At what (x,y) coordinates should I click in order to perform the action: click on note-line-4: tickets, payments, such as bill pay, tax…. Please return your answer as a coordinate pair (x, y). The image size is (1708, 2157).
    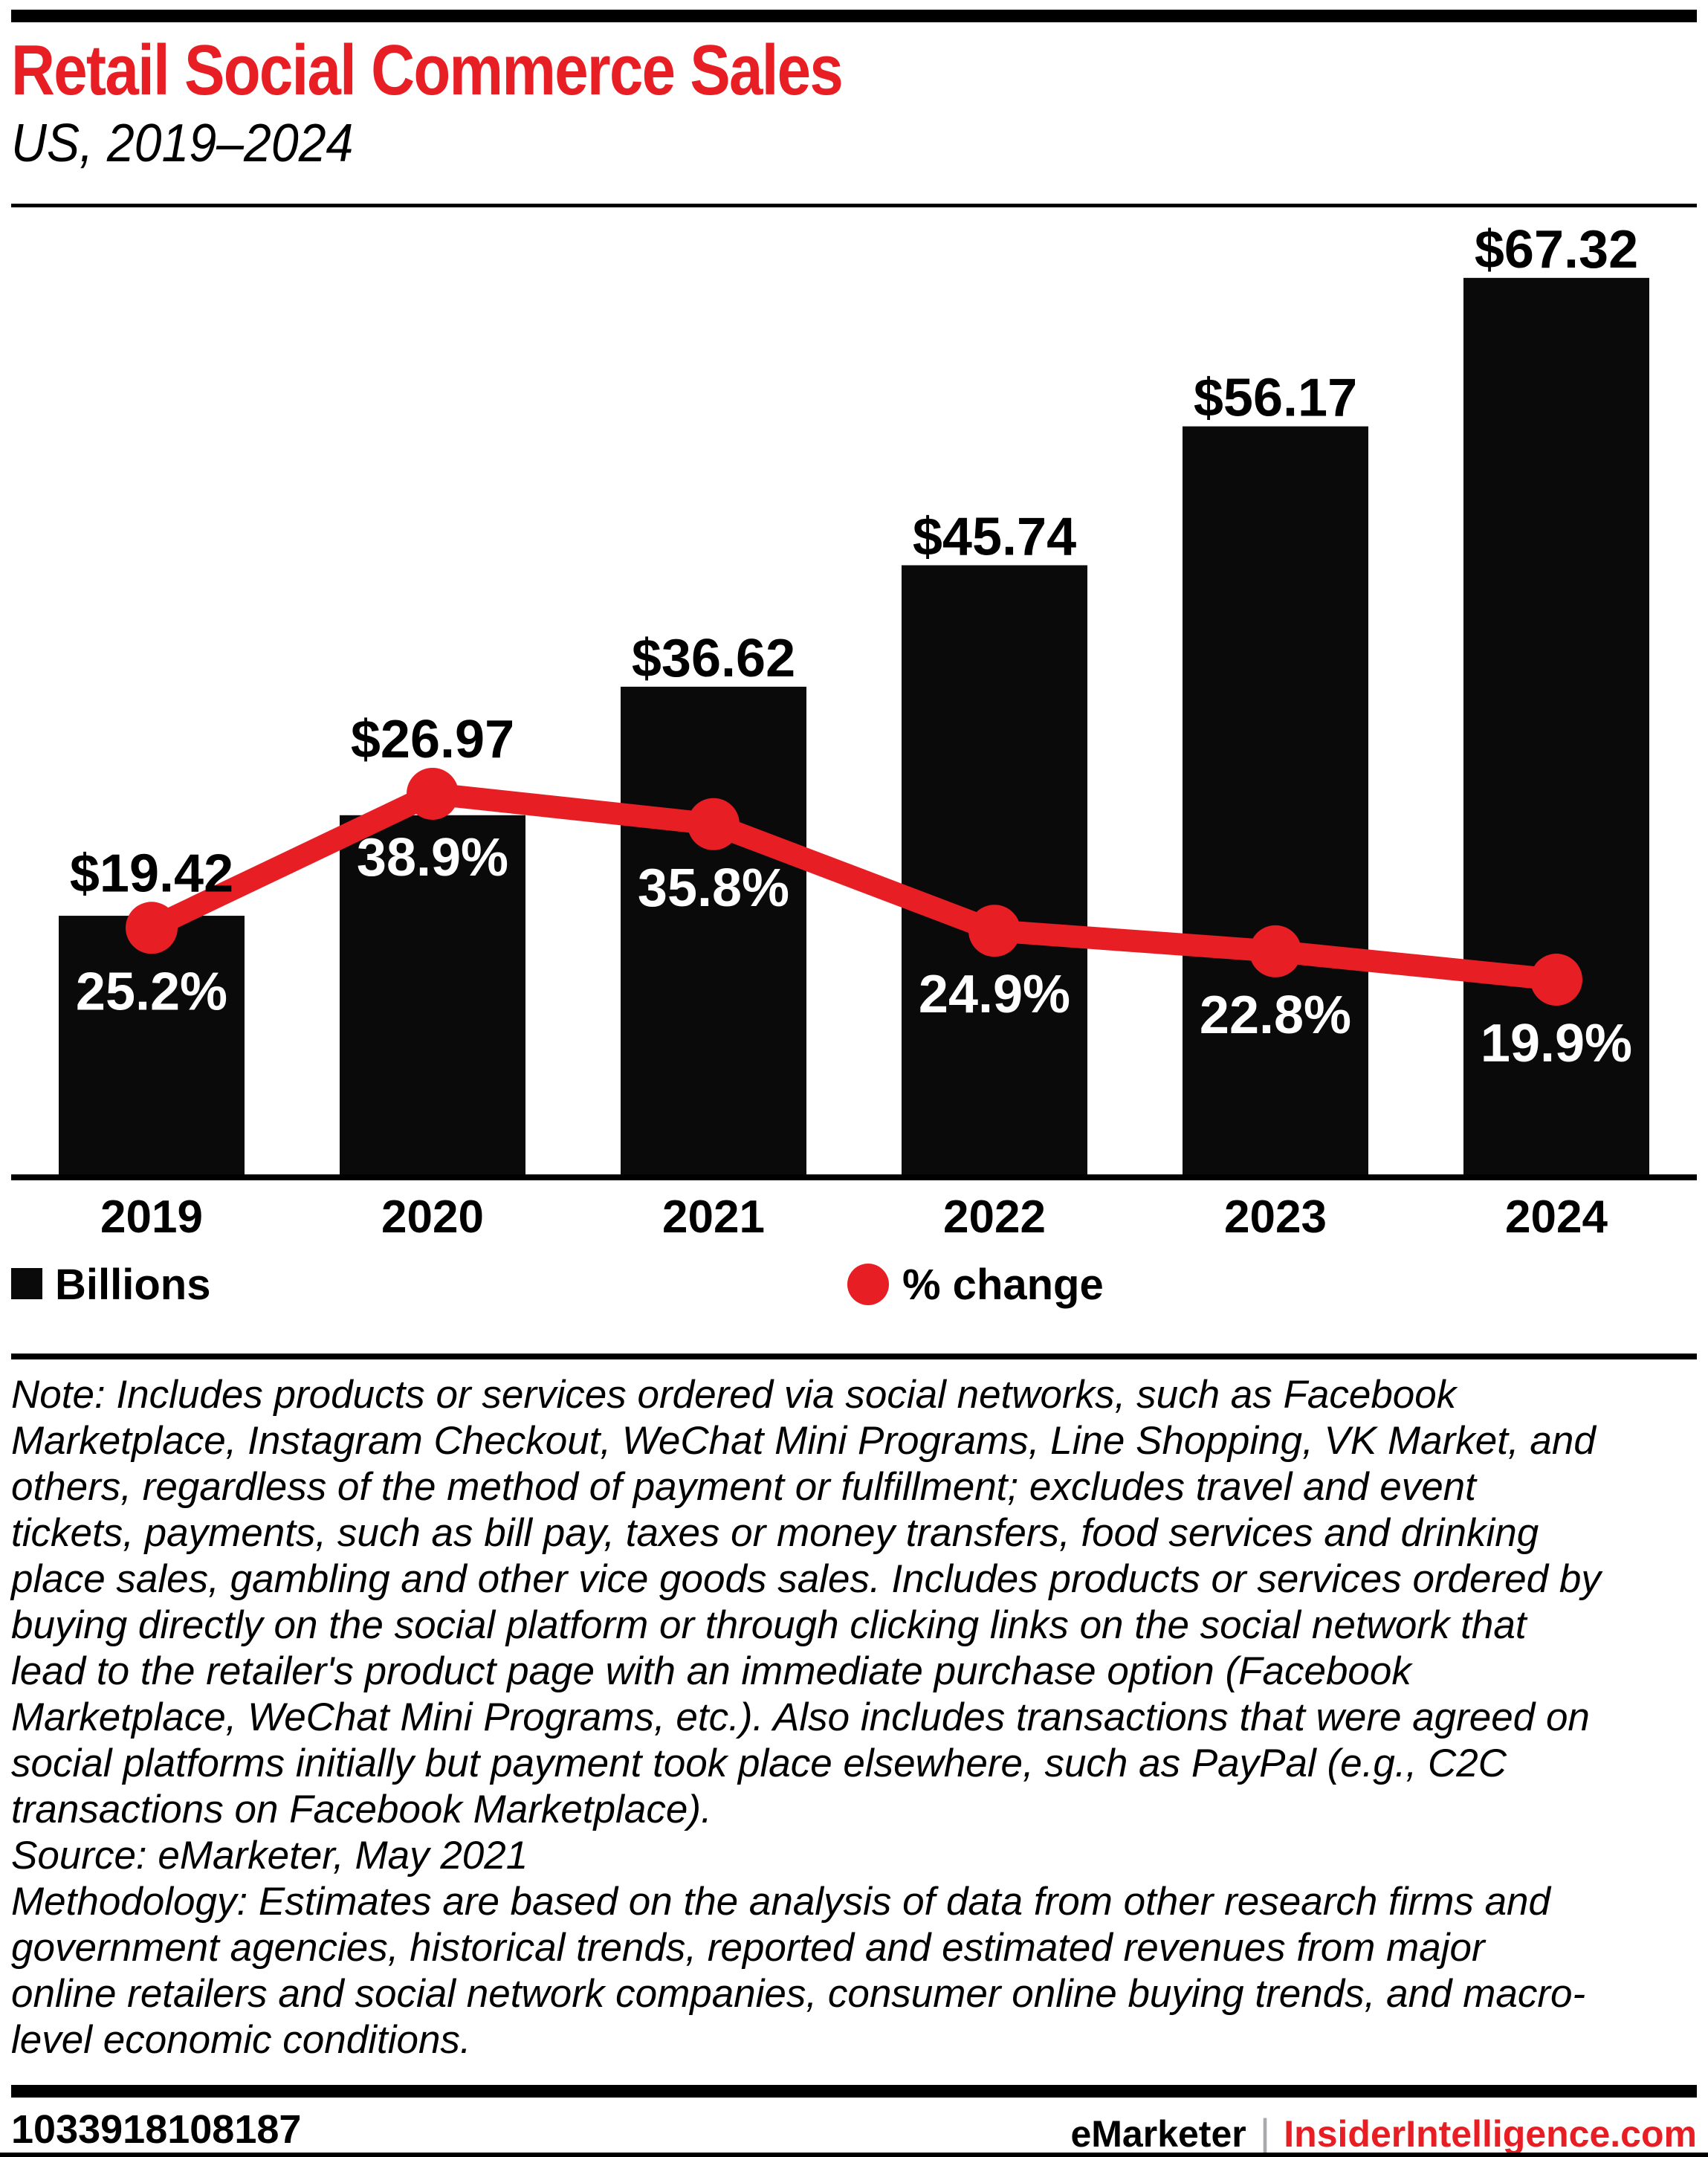
    Looking at the image, I should click on (775, 1533).